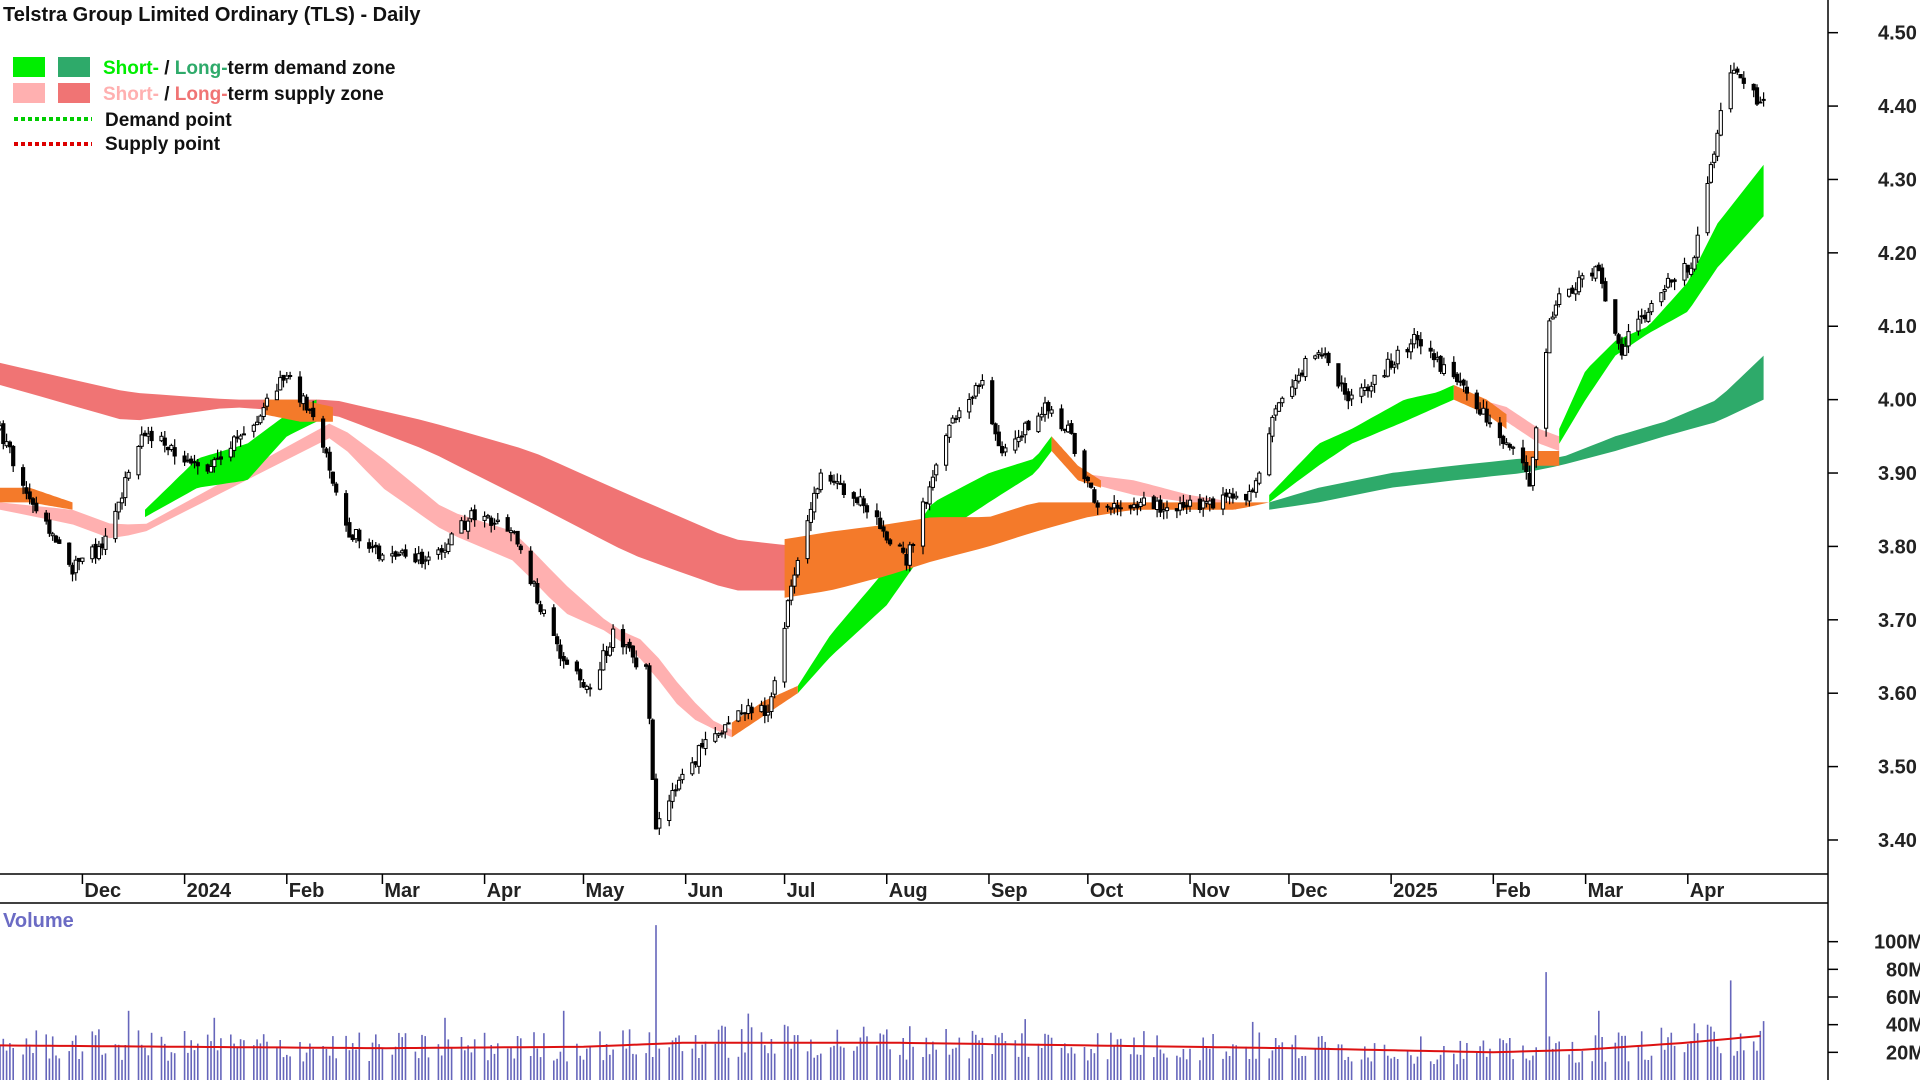  What do you see at coordinates (1903, 1053) in the screenshot?
I see `volume-tick-label: 20M` at bounding box center [1903, 1053].